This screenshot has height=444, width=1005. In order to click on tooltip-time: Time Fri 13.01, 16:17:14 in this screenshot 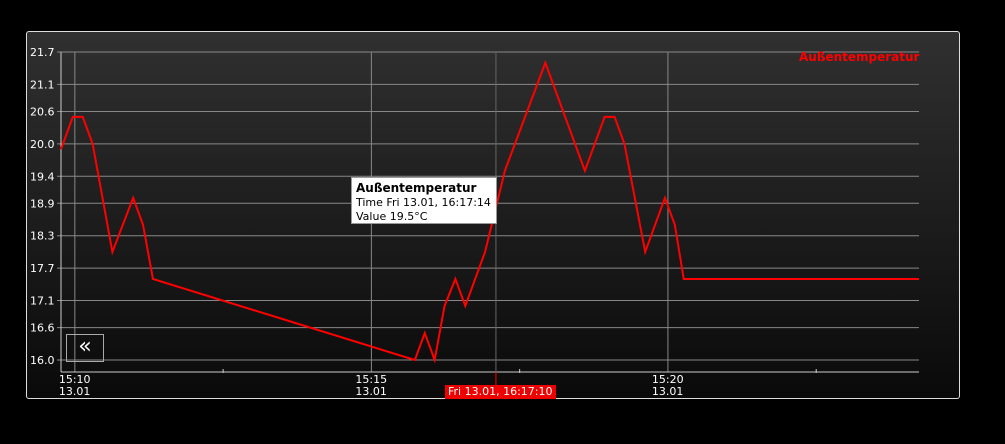, I will do `click(423, 202)`.